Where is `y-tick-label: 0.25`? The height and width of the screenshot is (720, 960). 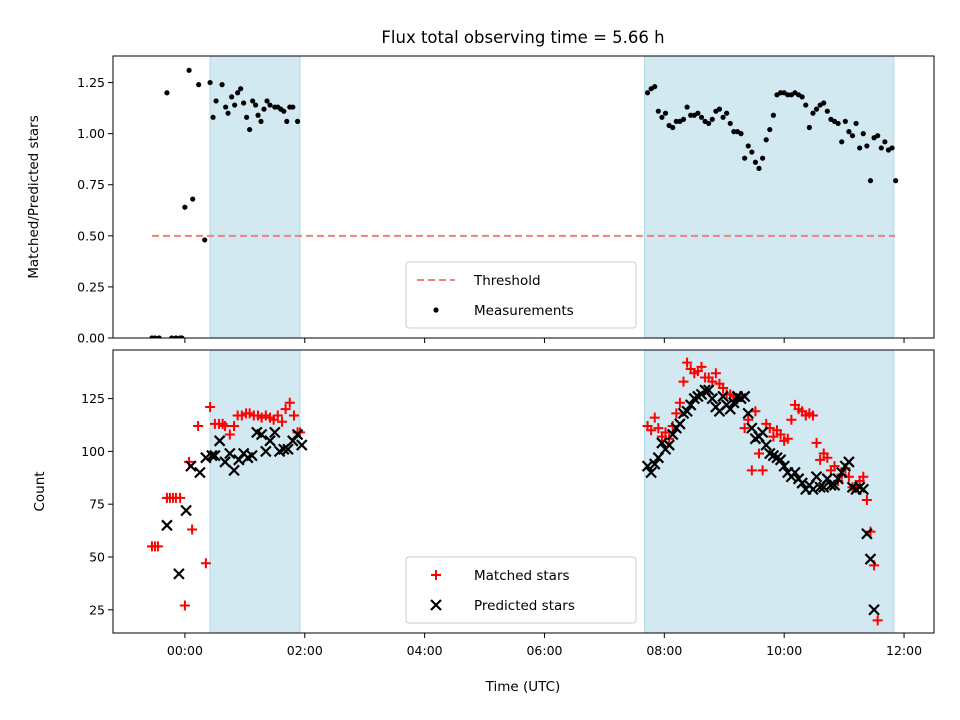
y-tick-label: 0.25 is located at coordinates (91, 286).